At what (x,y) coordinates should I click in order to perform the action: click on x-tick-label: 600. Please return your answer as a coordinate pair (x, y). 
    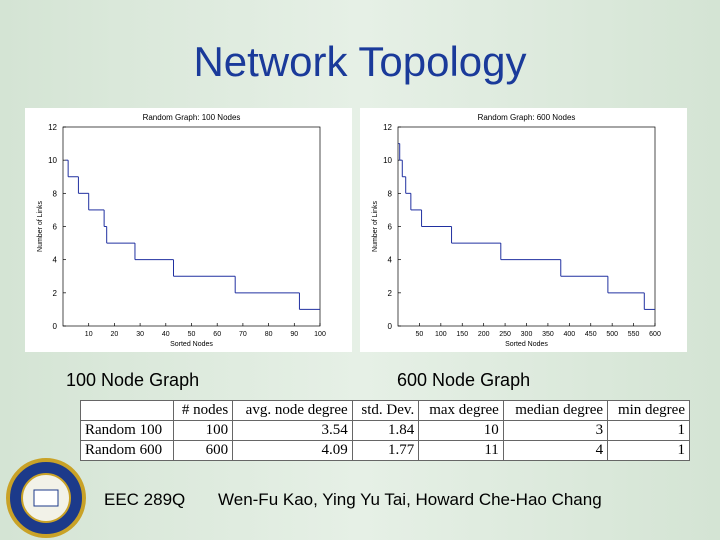
    Looking at the image, I should click on (655, 334).